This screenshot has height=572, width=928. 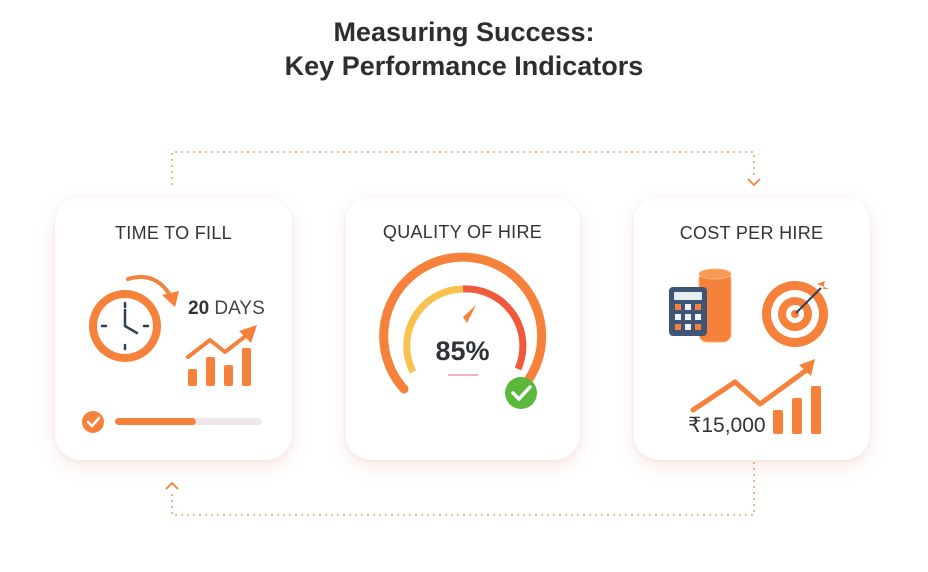 I want to click on gauge-icon, so click(x=463, y=330).